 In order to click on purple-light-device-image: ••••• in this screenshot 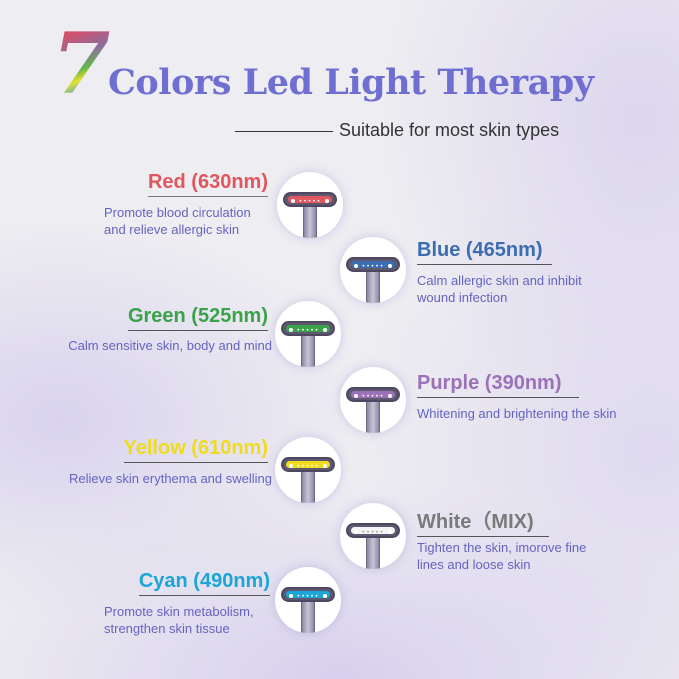, I will do `click(373, 400)`.